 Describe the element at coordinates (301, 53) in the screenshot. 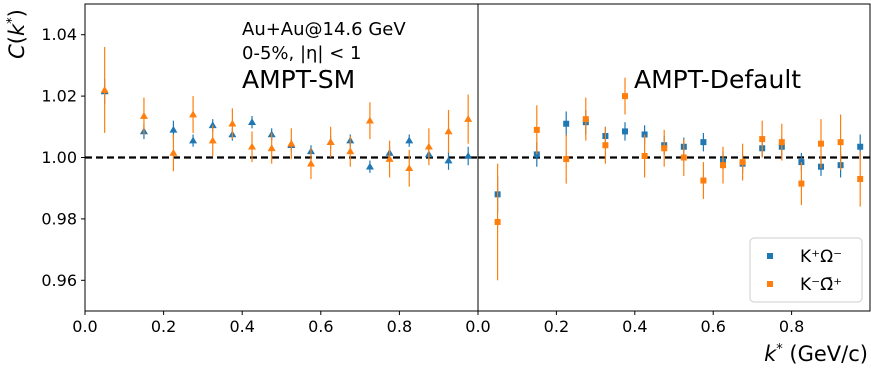

I see `annotation-centrality: 0-5%, |η| < 1` at that location.